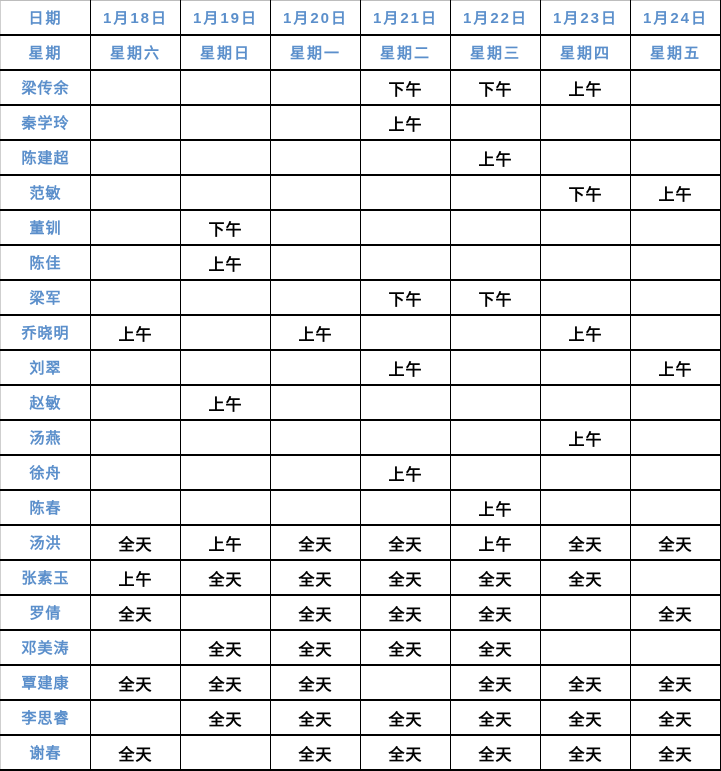 The height and width of the screenshot is (771, 721). What do you see at coordinates (45, 157) in the screenshot?
I see `employee-name-cell: 陈建超` at bounding box center [45, 157].